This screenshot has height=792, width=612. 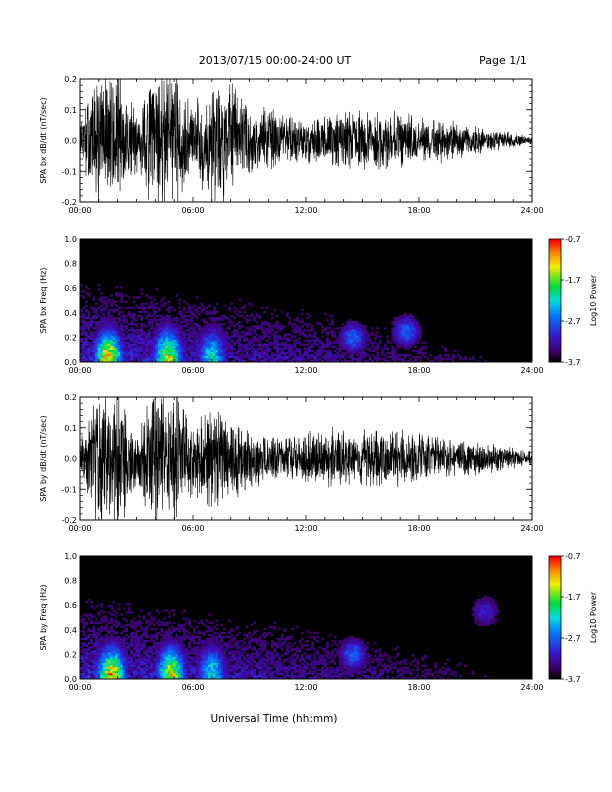 I want to click on waveform-trace, so click(x=306, y=458).